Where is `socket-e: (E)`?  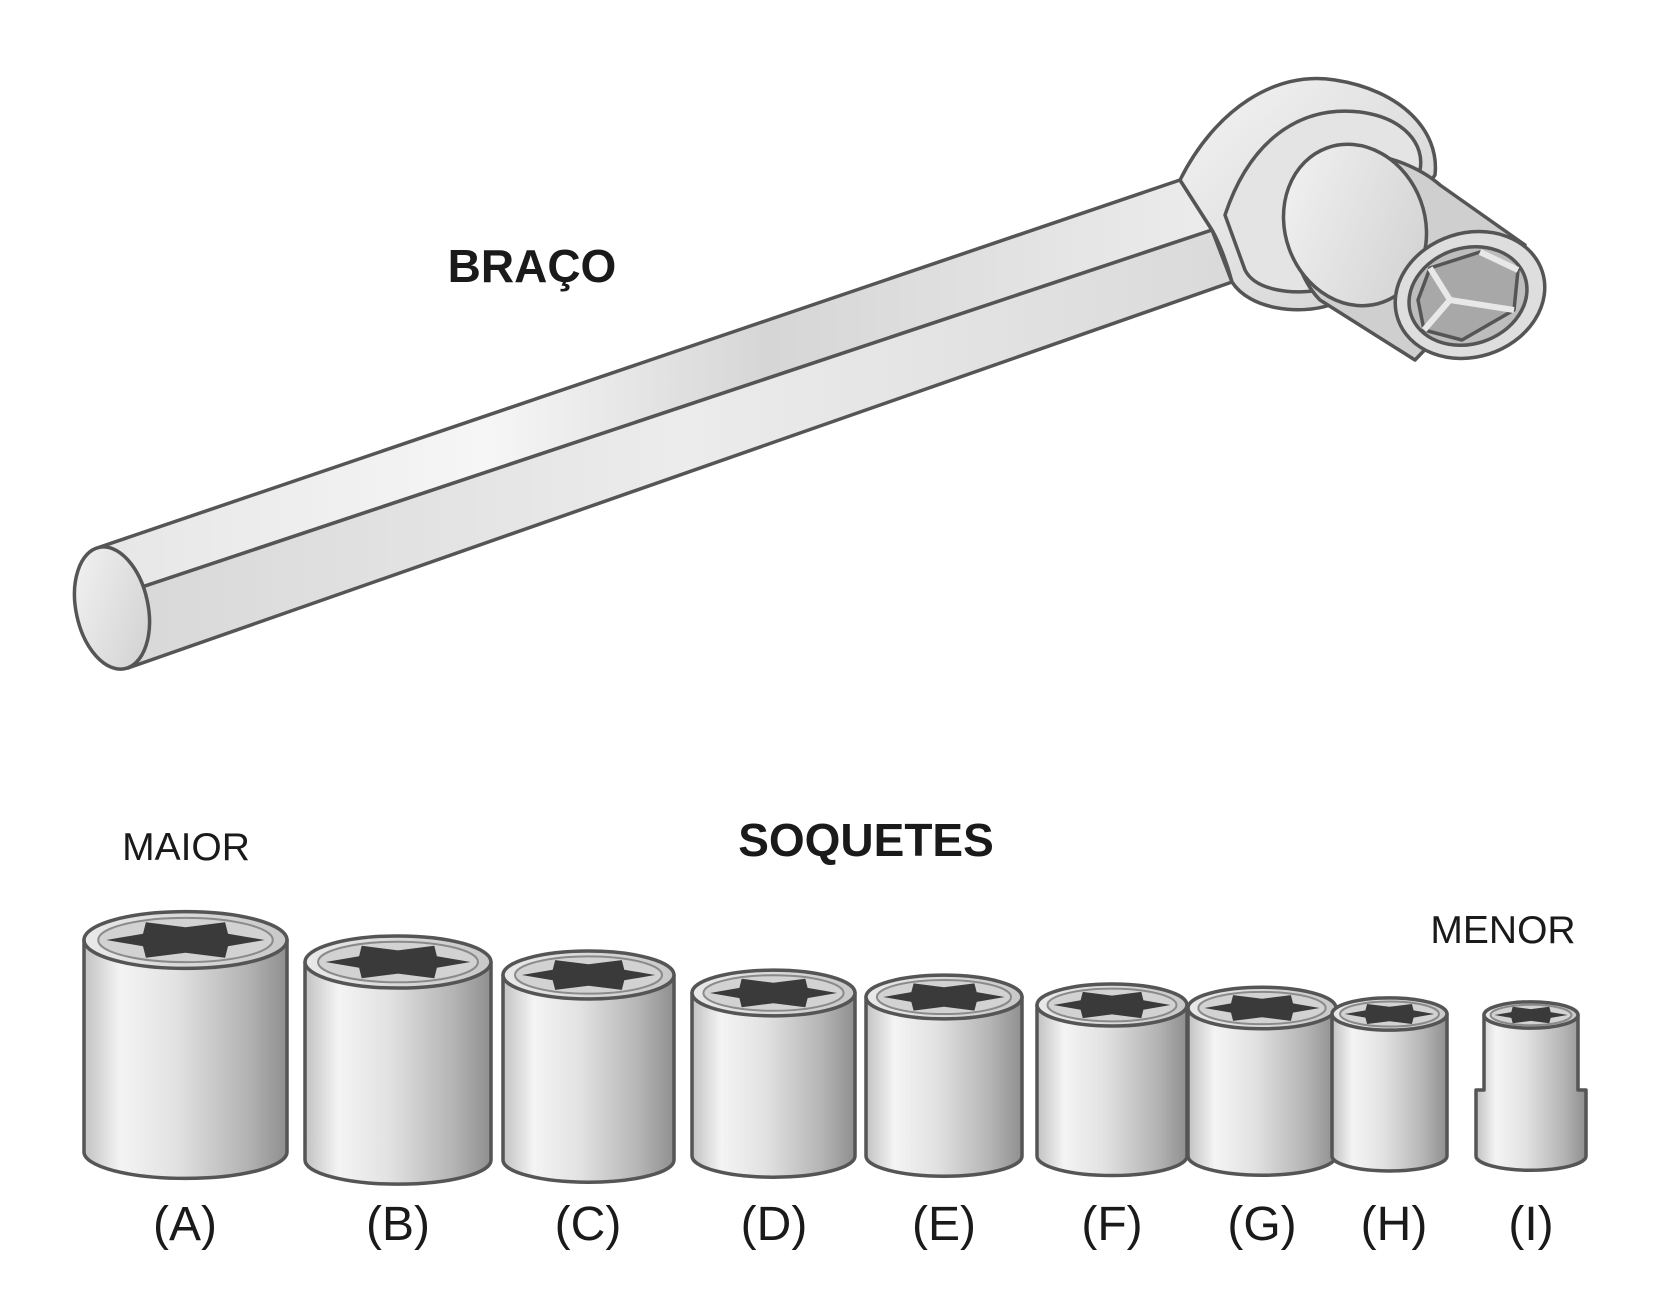
socket-e: (E) is located at coordinates (944, 1112).